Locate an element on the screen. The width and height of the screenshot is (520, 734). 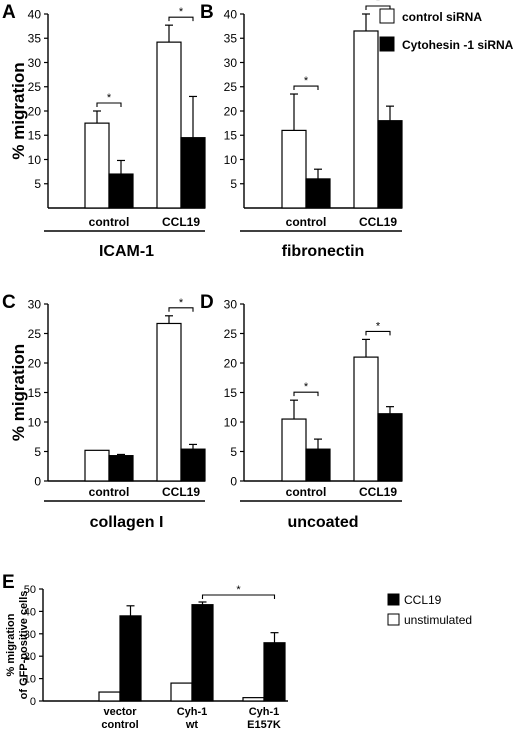
panel-c-group-label: collagen I is located at coordinates (127, 522).